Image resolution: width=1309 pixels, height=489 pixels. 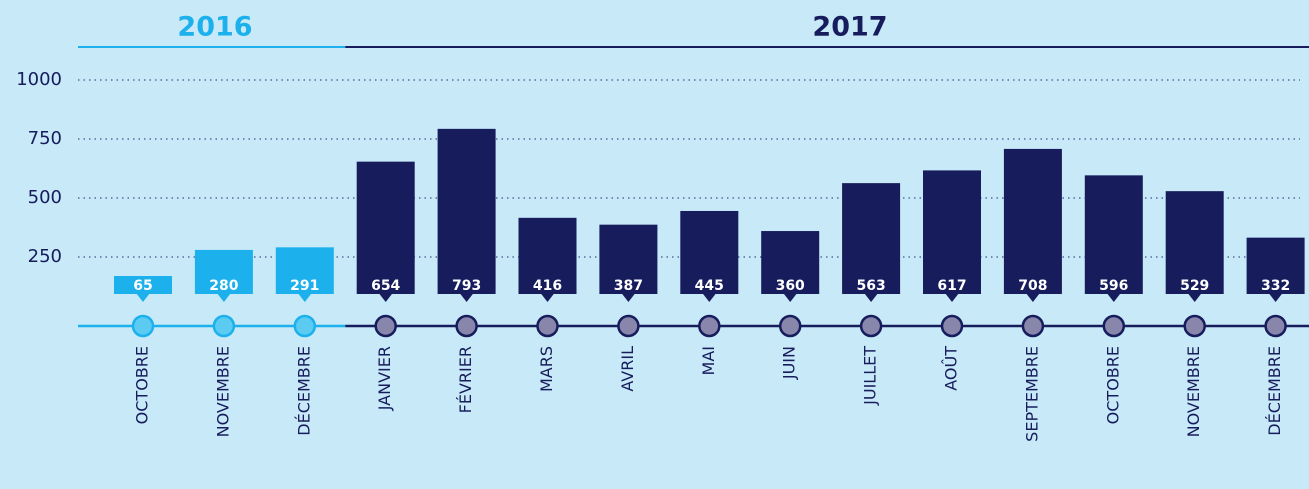 What do you see at coordinates (709, 286) in the screenshot?
I see `value-label: 445` at bounding box center [709, 286].